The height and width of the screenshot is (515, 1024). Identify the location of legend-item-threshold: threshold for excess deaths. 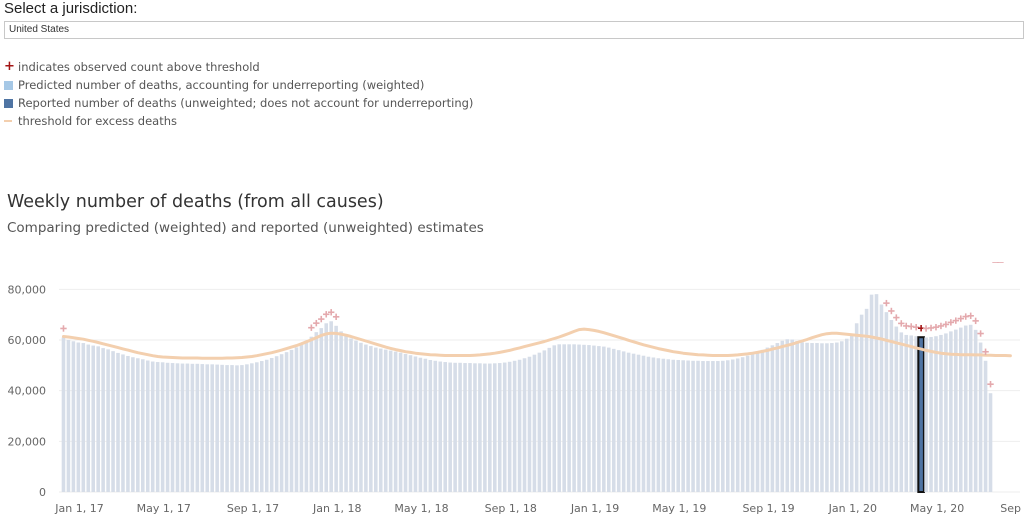
(238, 121).